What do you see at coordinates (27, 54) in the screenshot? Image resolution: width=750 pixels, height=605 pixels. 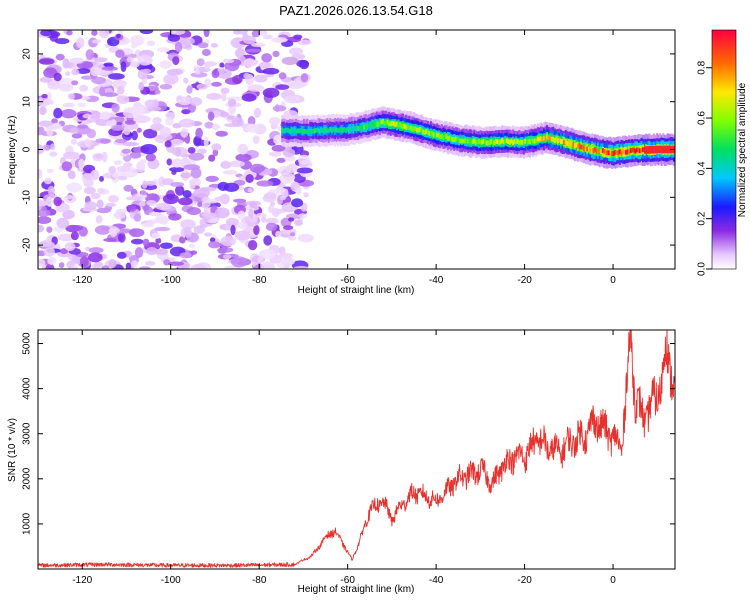 I see `spectrogram-y-tick-label: 20` at bounding box center [27, 54].